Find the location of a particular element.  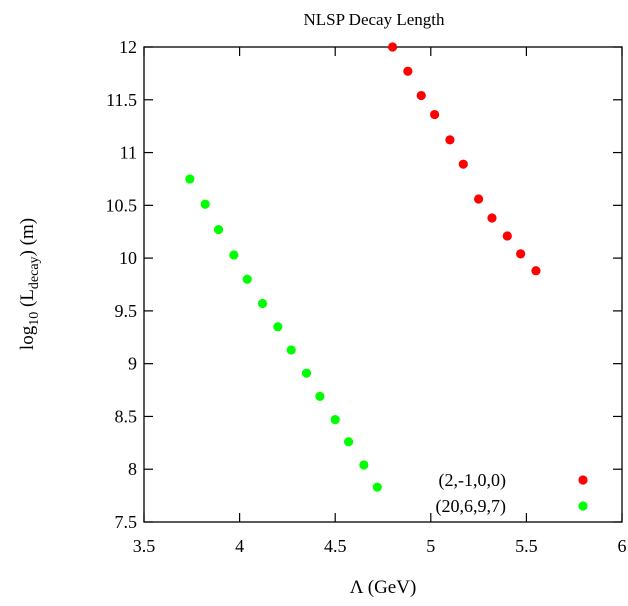

y-tick-label: 11.5 is located at coordinates (121, 100).